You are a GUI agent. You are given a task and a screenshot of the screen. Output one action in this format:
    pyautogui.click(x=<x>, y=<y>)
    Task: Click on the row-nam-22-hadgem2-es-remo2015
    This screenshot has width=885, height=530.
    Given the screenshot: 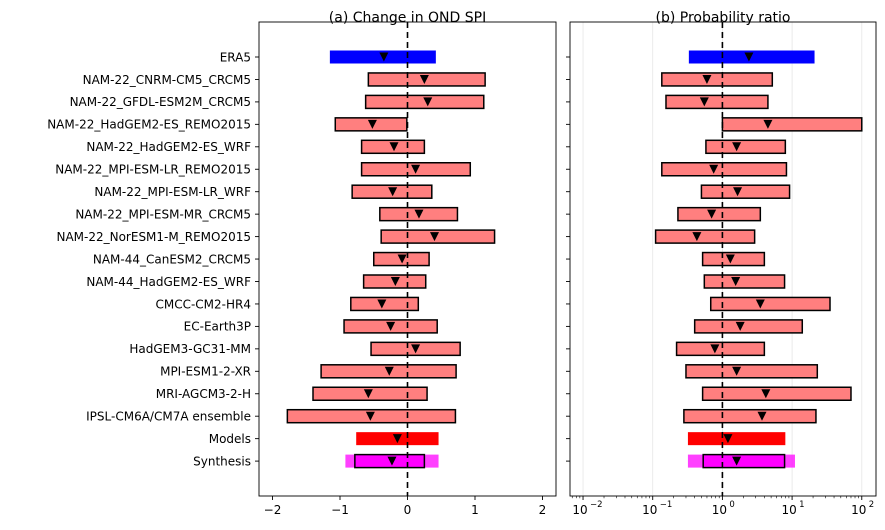 What is the action you would take?
    pyautogui.click(x=792, y=124)
    